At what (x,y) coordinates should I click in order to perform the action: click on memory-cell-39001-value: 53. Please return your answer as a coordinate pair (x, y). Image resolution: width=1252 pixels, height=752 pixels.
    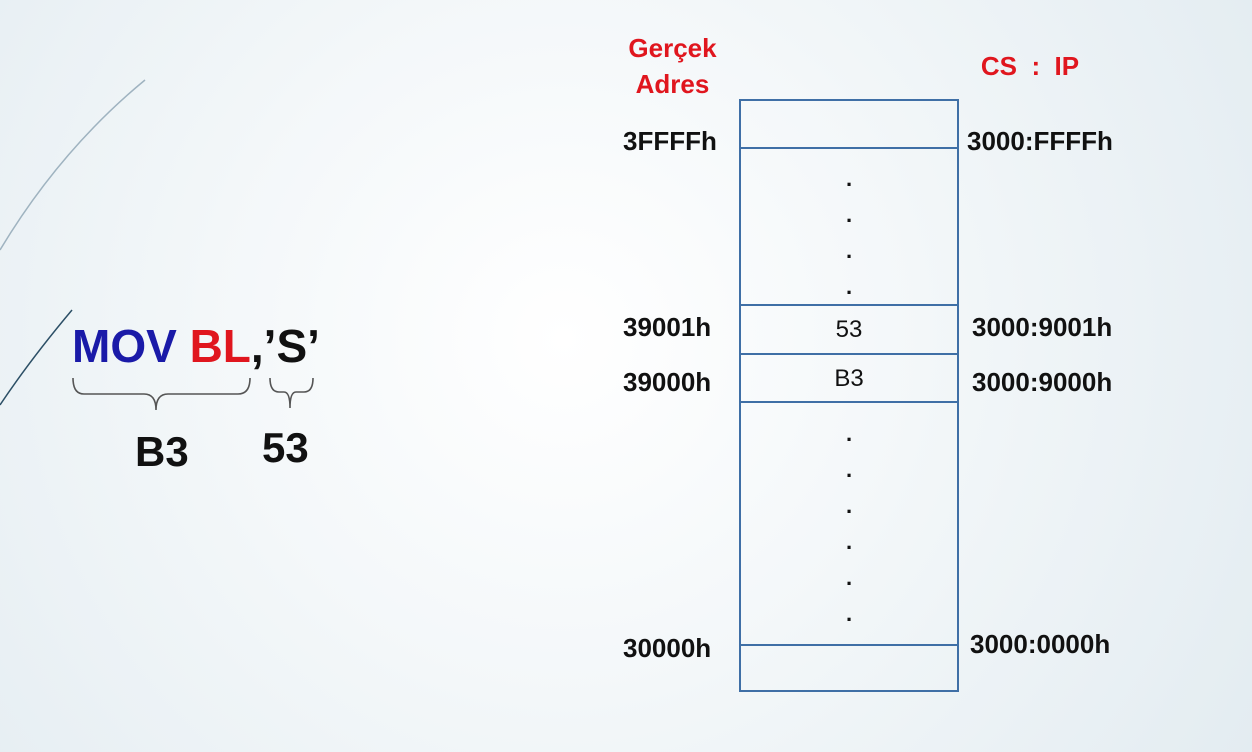
    Looking at the image, I should click on (849, 329).